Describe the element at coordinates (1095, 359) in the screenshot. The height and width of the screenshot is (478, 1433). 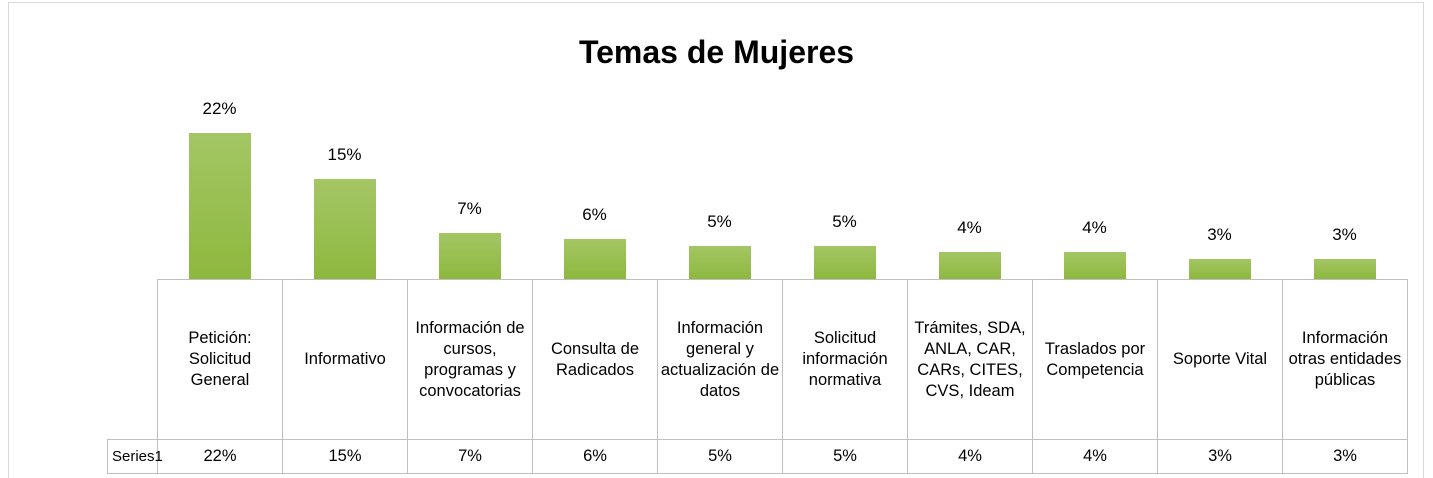
I see `category-cell: Traslados por Competencia` at that location.